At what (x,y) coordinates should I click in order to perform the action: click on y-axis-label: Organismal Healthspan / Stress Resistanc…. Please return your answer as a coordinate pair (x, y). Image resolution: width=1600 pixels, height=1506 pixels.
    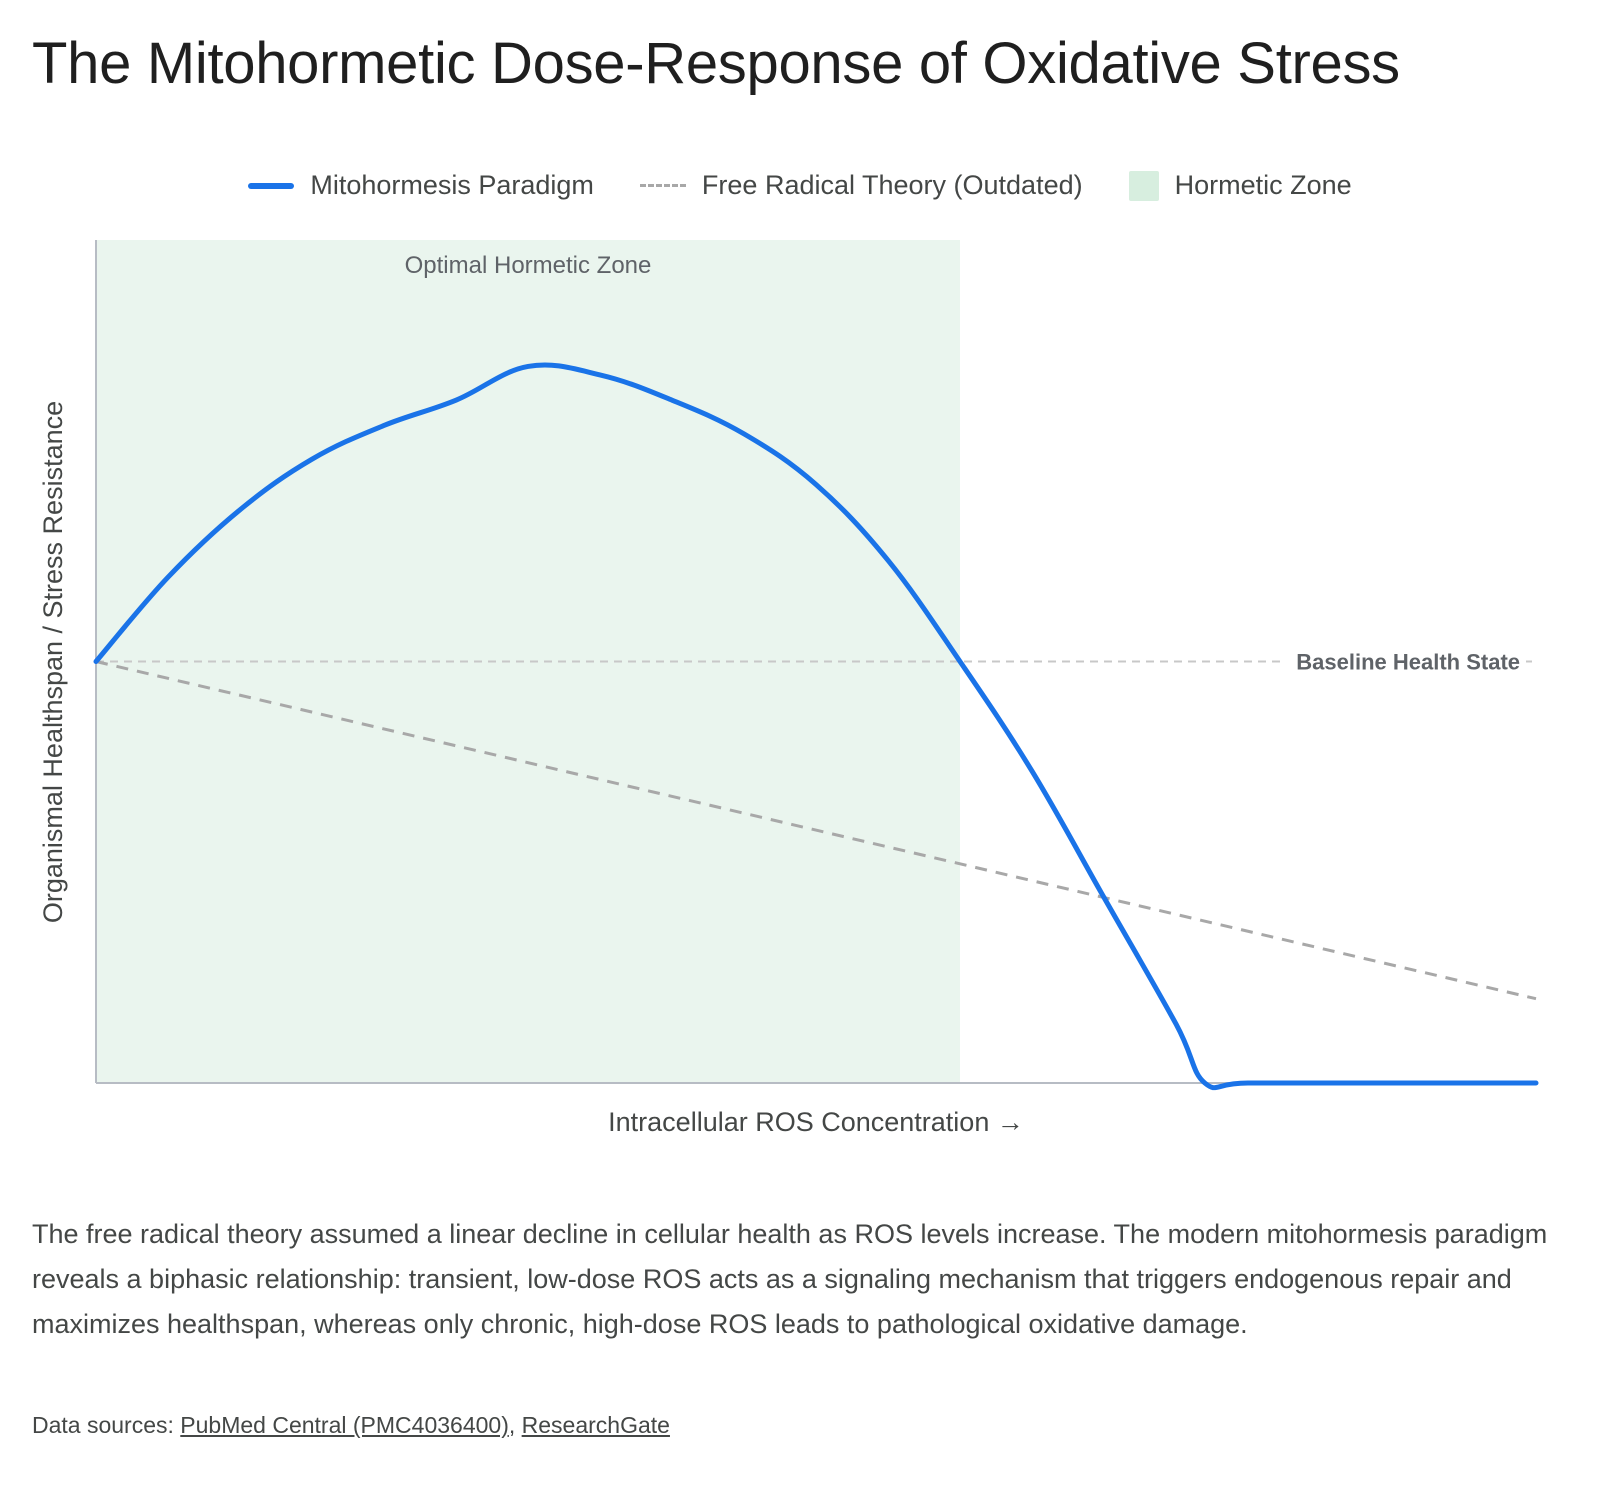
    Looking at the image, I should click on (53, 662).